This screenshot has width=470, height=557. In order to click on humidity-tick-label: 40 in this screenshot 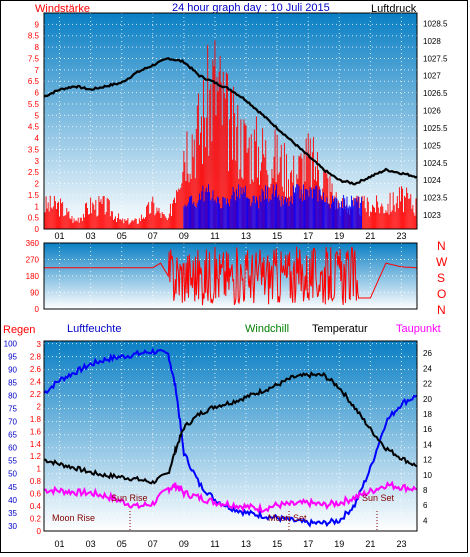, I will do `click(12, 500)`.